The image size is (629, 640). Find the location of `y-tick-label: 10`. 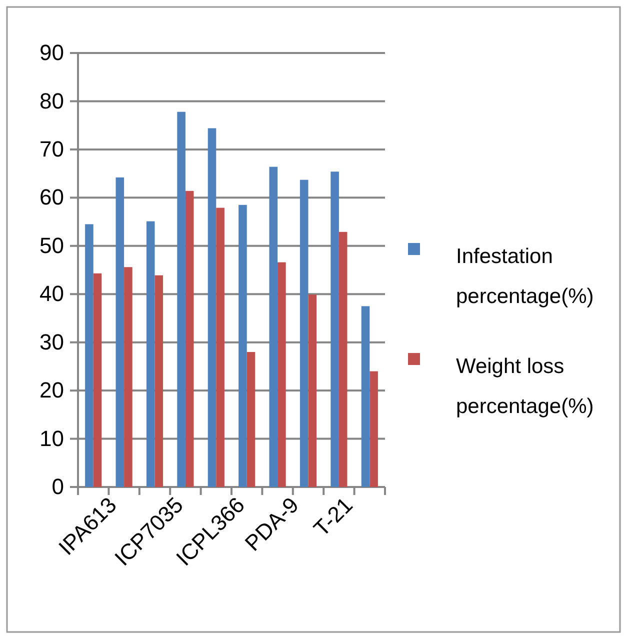

y-tick-label: 10 is located at coordinates (52, 438).